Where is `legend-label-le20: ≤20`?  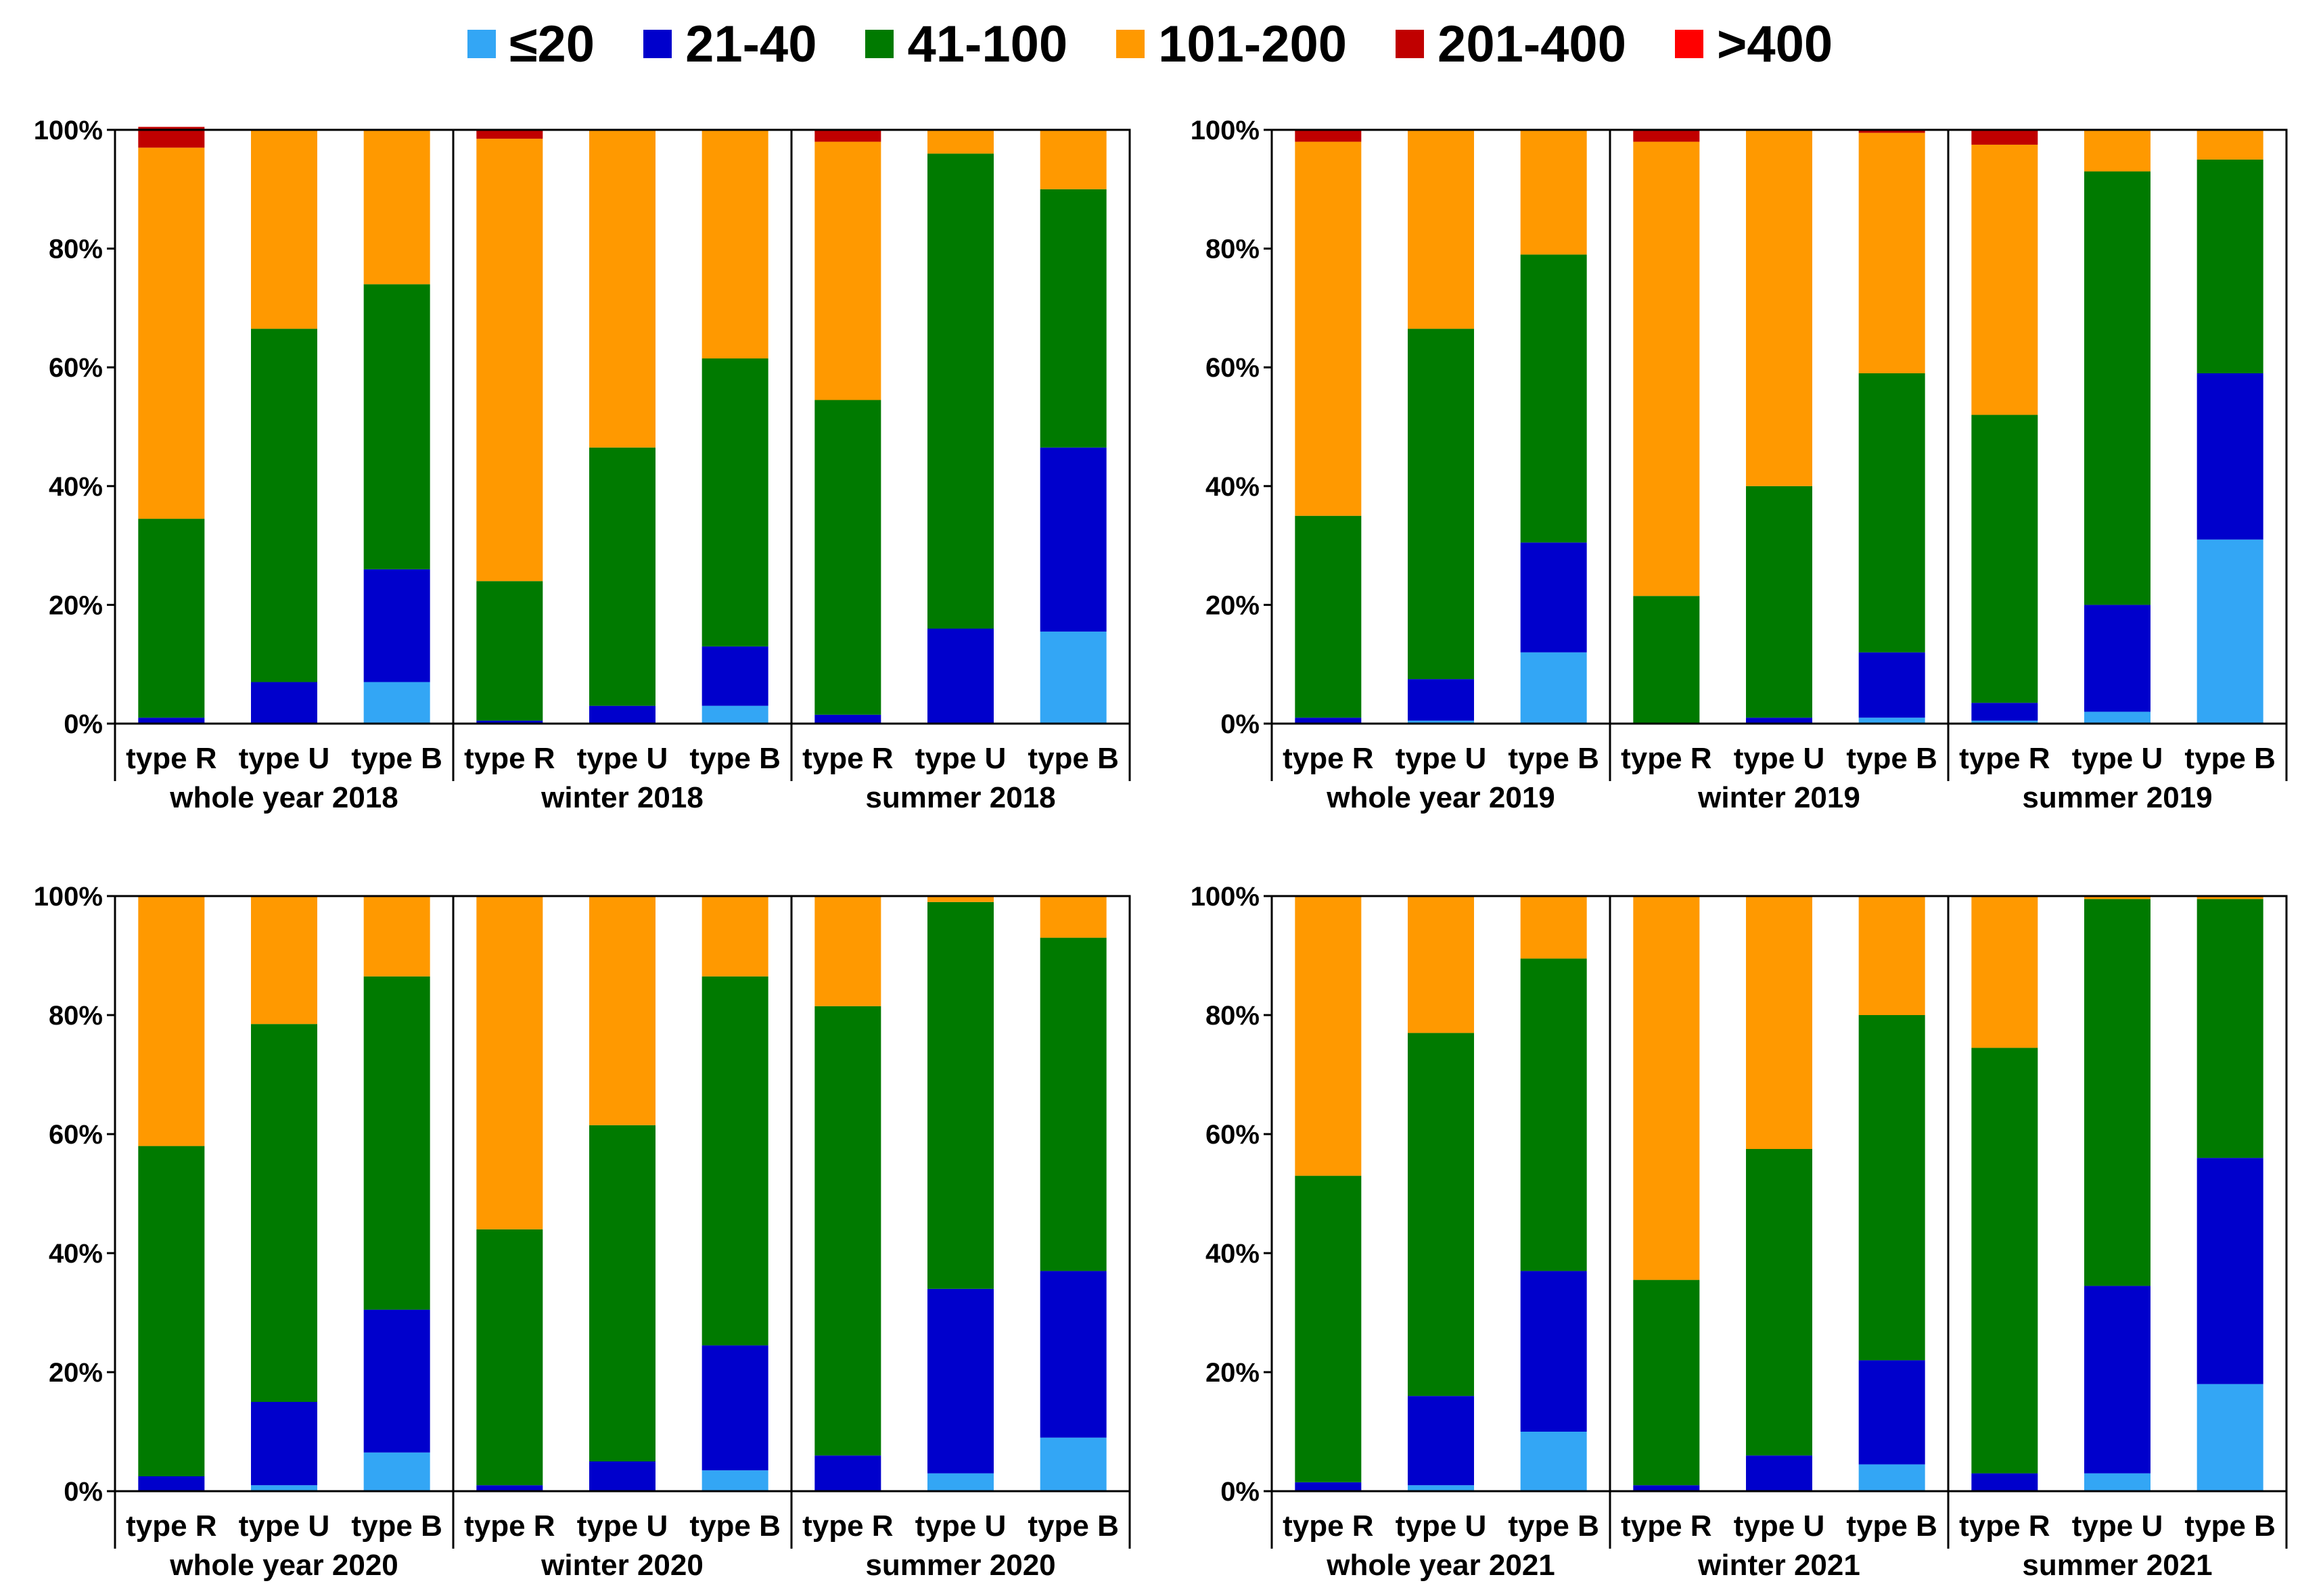
legend-label-le20: ≤20 is located at coordinates (552, 44).